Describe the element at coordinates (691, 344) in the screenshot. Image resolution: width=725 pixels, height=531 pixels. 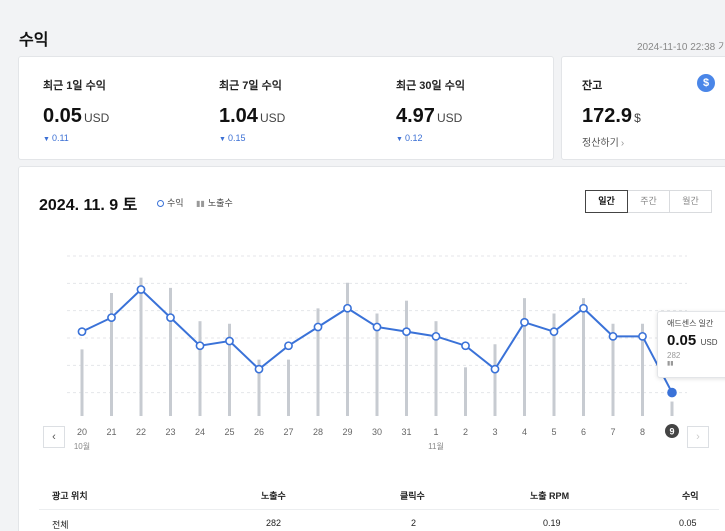
I see `chart-tooltip: 애드센스 일간 0.05 USD 282 ▮▮` at that location.